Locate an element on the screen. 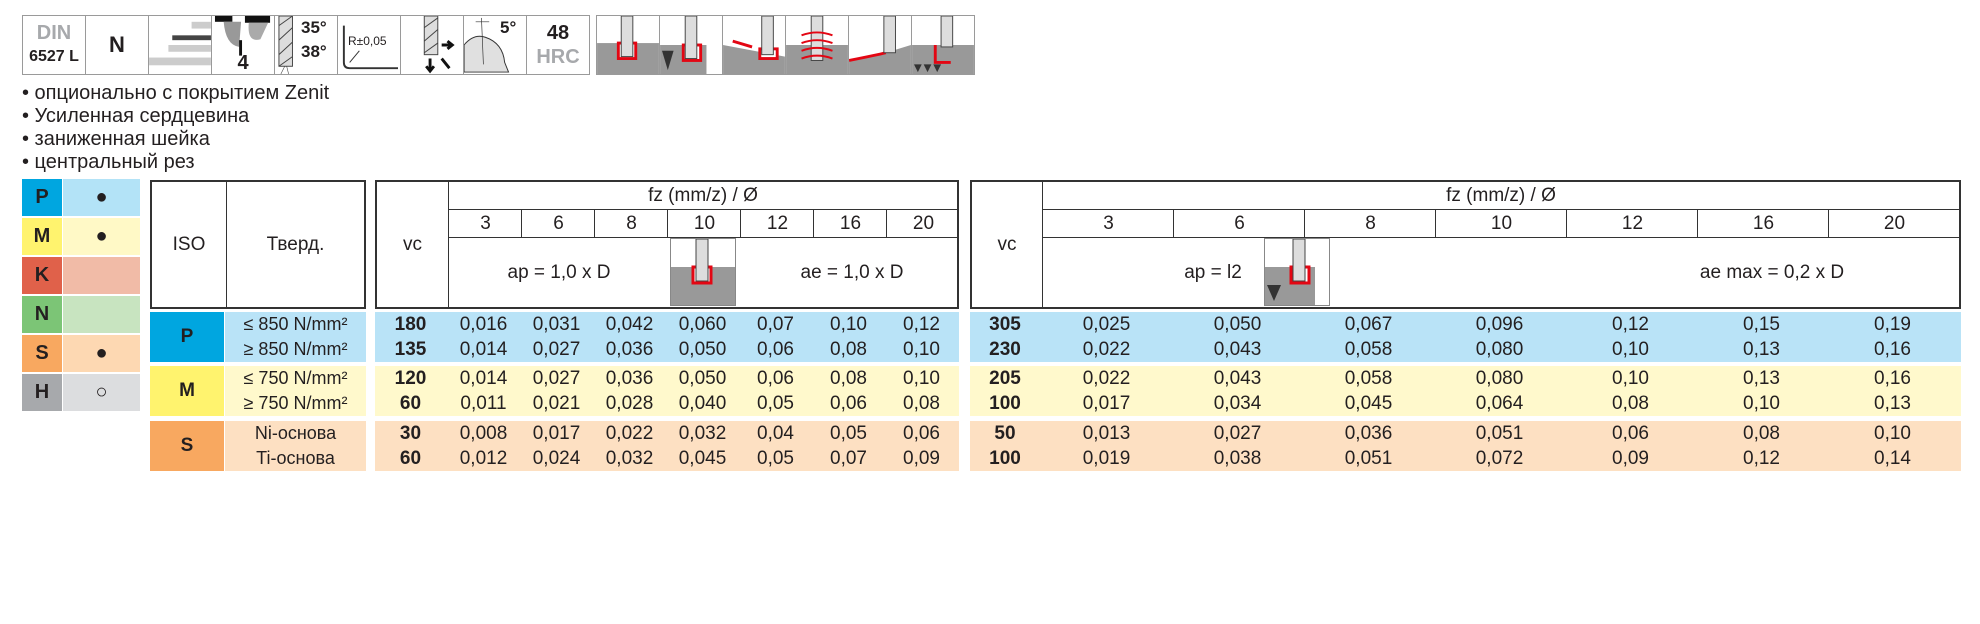 The width and height of the screenshot is (1980, 624). slot-row-band is located at coordinates (667, 391).